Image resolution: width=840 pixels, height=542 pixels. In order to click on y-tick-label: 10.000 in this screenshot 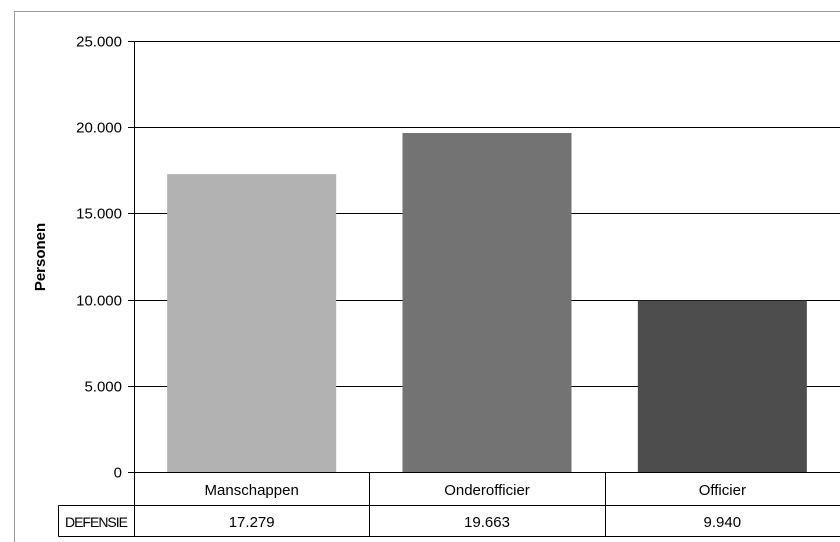, I will do `click(99, 301)`.